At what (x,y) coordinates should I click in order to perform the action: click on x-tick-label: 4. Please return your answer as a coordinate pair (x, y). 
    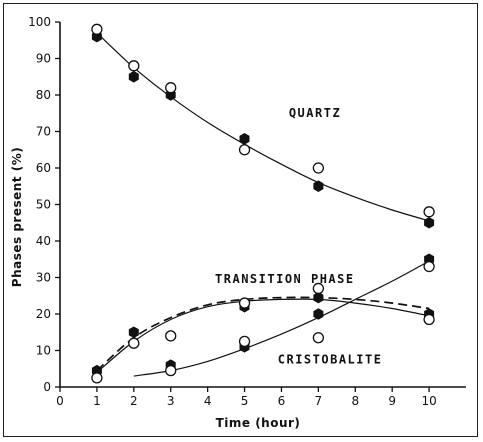
    Looking at the image, I should click on (208, 401).